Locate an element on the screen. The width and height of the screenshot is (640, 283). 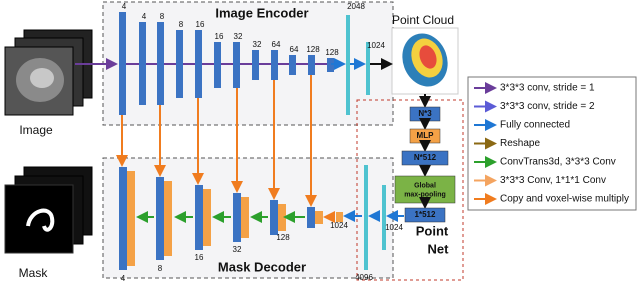
pointnet-title: Net is located at coordinates (439, 248).